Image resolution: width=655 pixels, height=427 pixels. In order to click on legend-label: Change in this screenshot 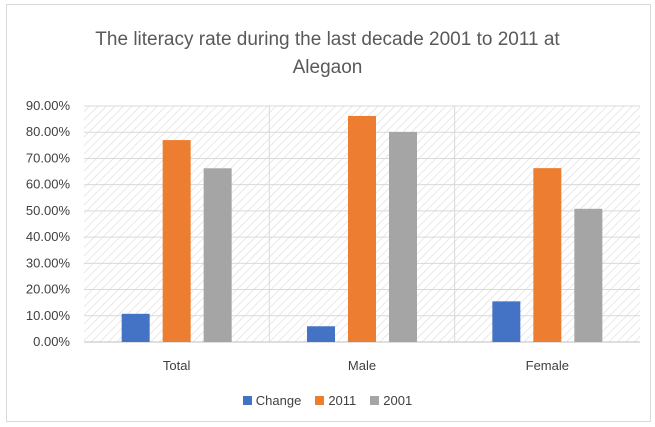, I will do `click(278, 400)`.